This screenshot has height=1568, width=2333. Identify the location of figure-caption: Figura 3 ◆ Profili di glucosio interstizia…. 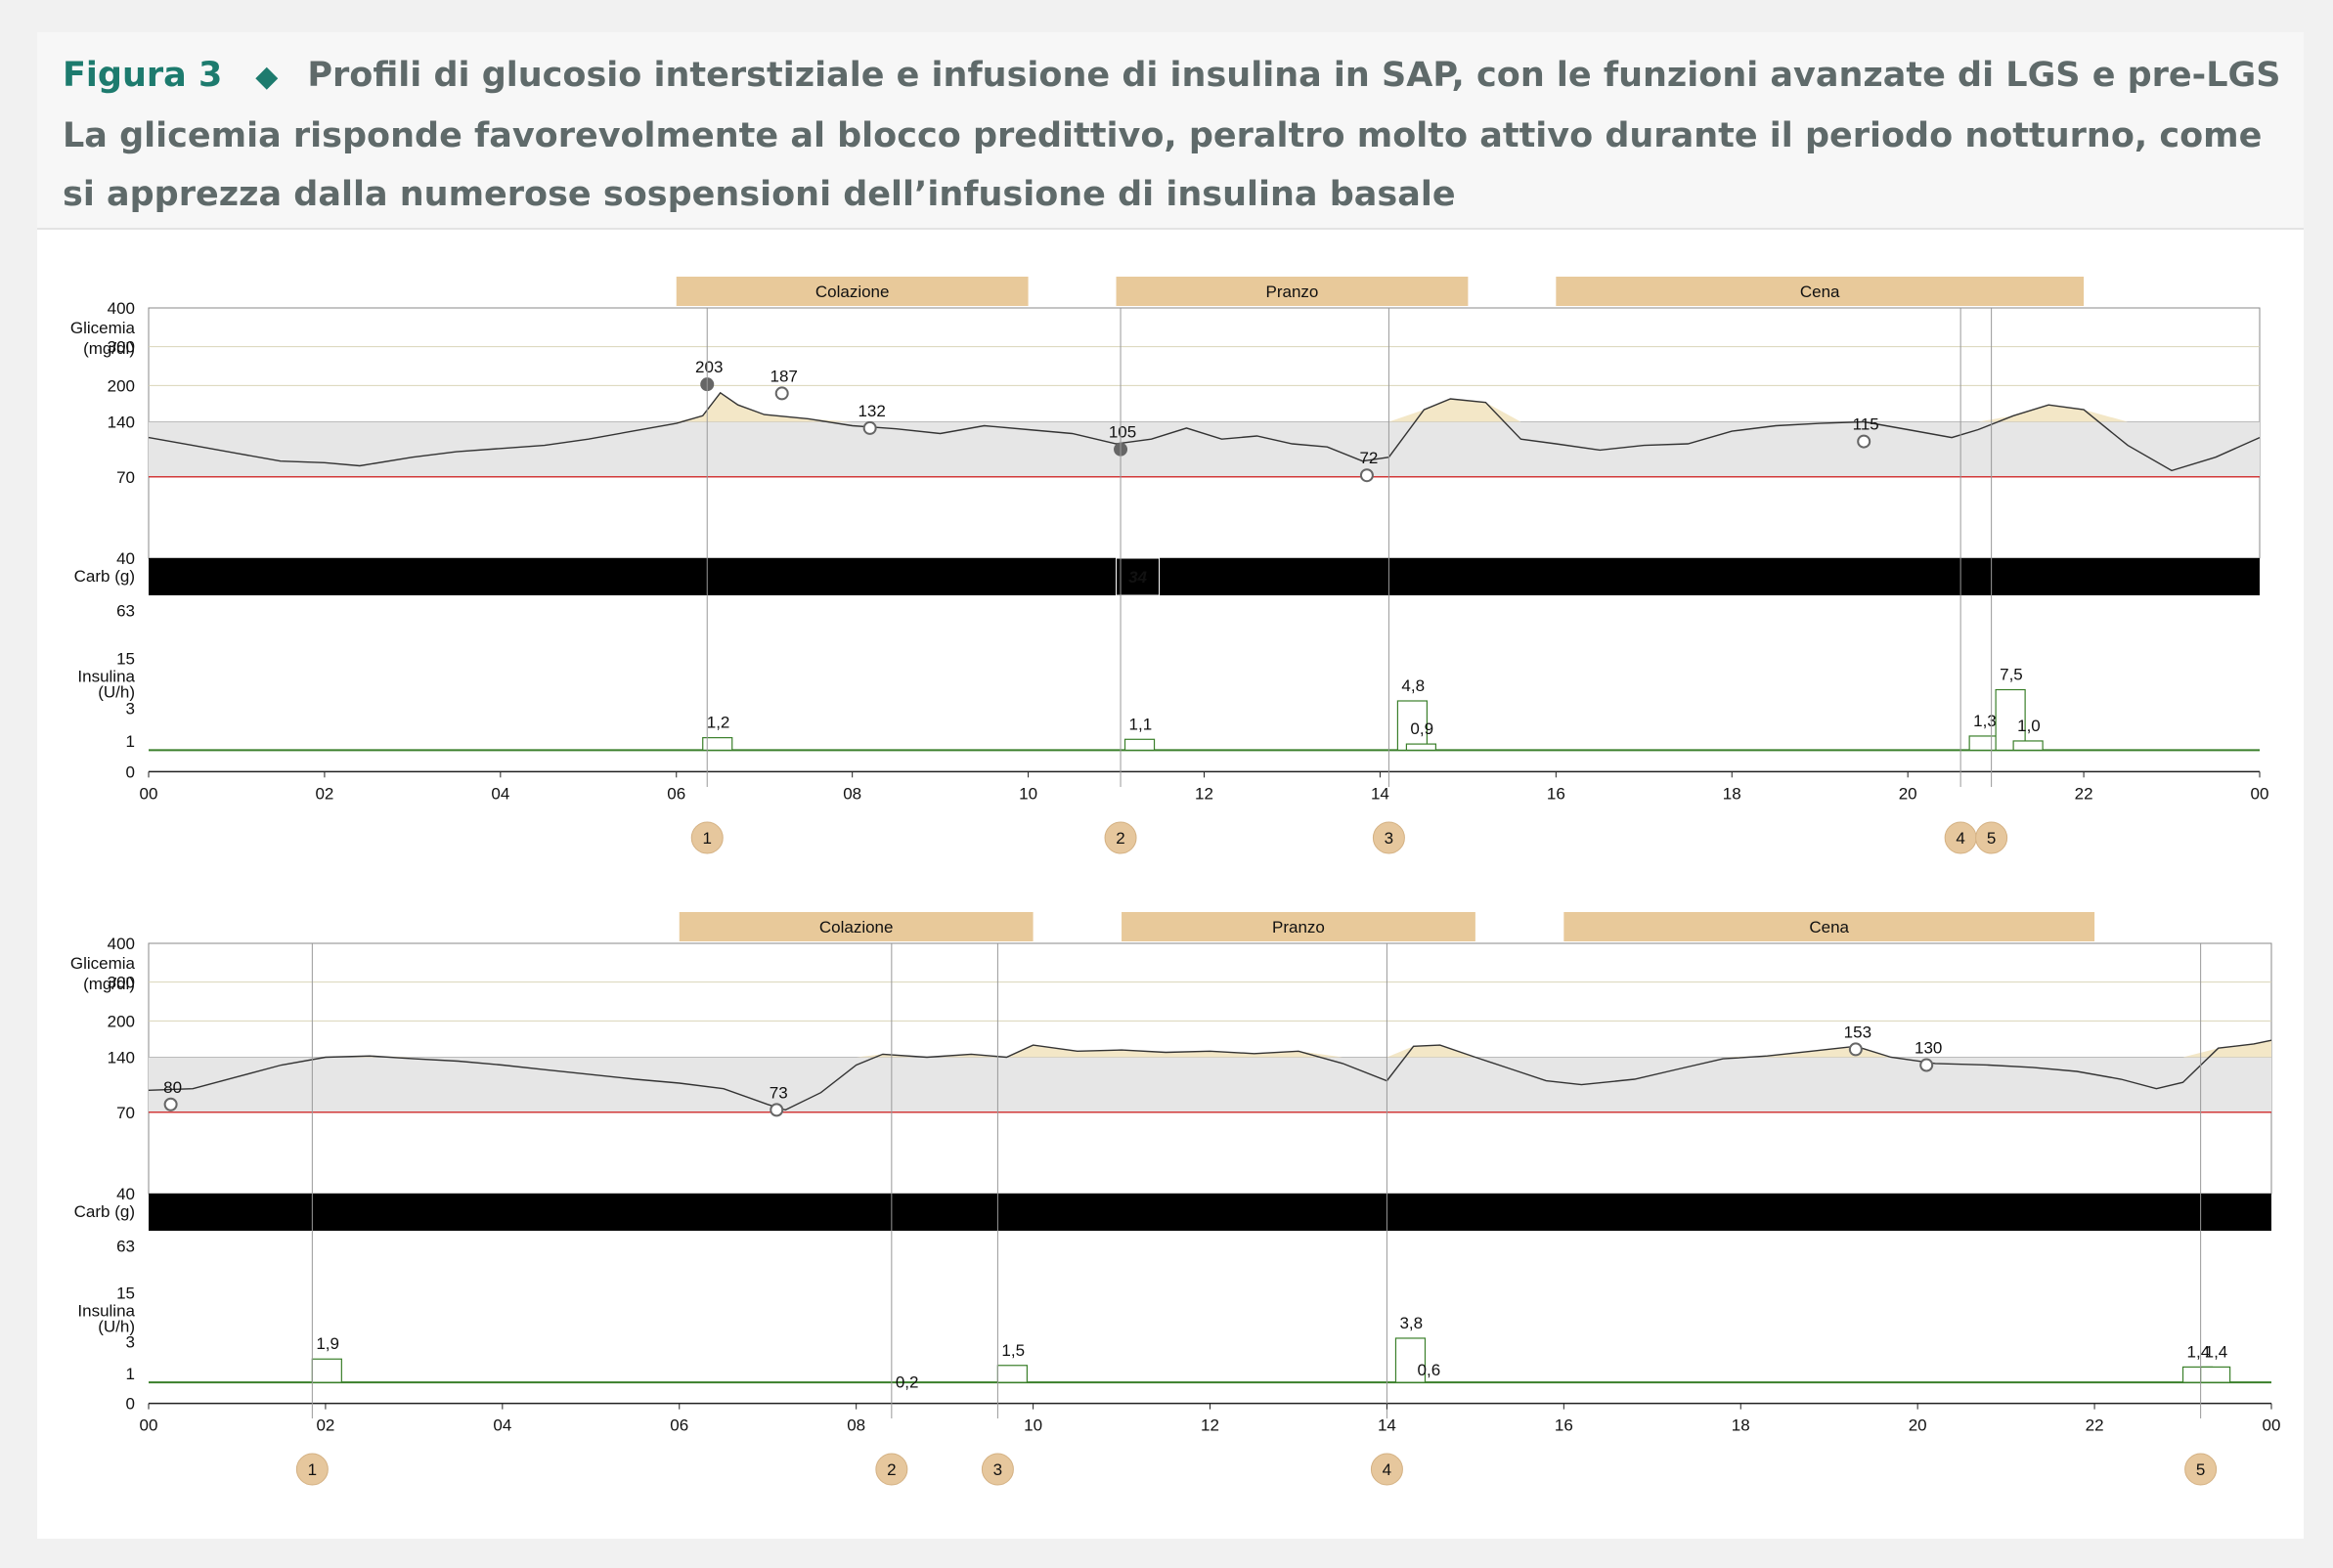
(1173, 135).